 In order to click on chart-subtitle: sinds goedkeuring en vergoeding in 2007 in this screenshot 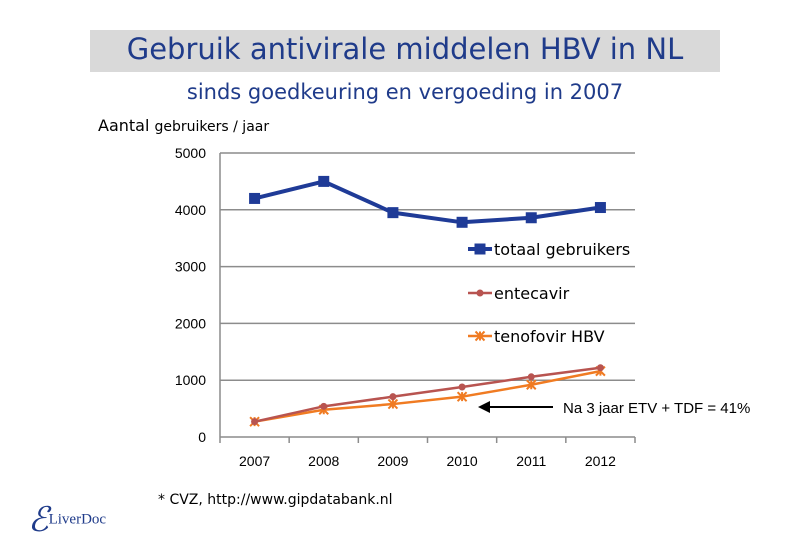, I will do `click(405, 92)`.